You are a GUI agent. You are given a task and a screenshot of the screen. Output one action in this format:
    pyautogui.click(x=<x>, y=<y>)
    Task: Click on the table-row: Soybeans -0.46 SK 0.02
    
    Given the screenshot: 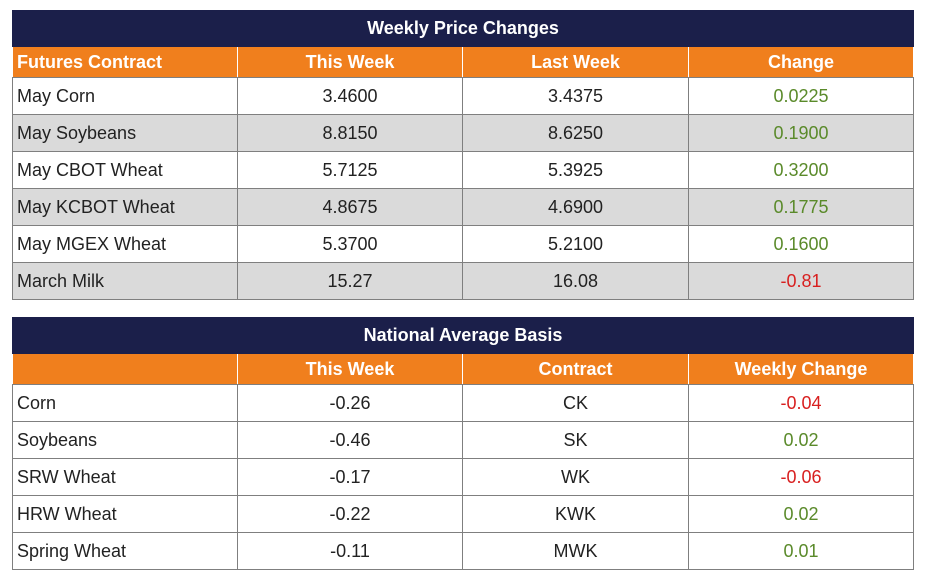 What is the action you would take?
    pyautogui.click(x=463, y=440)
    